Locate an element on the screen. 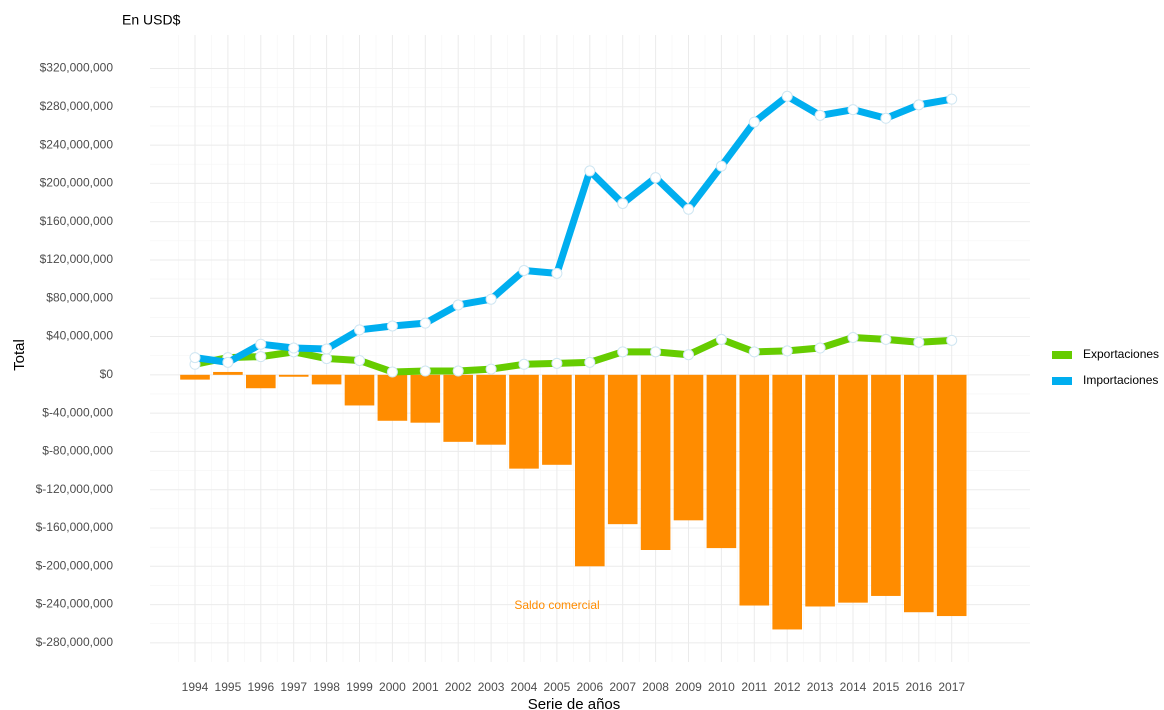 The image size is (1164, 710). y-tick-label: $-200,000,000 is located at coordinates (75, 565).